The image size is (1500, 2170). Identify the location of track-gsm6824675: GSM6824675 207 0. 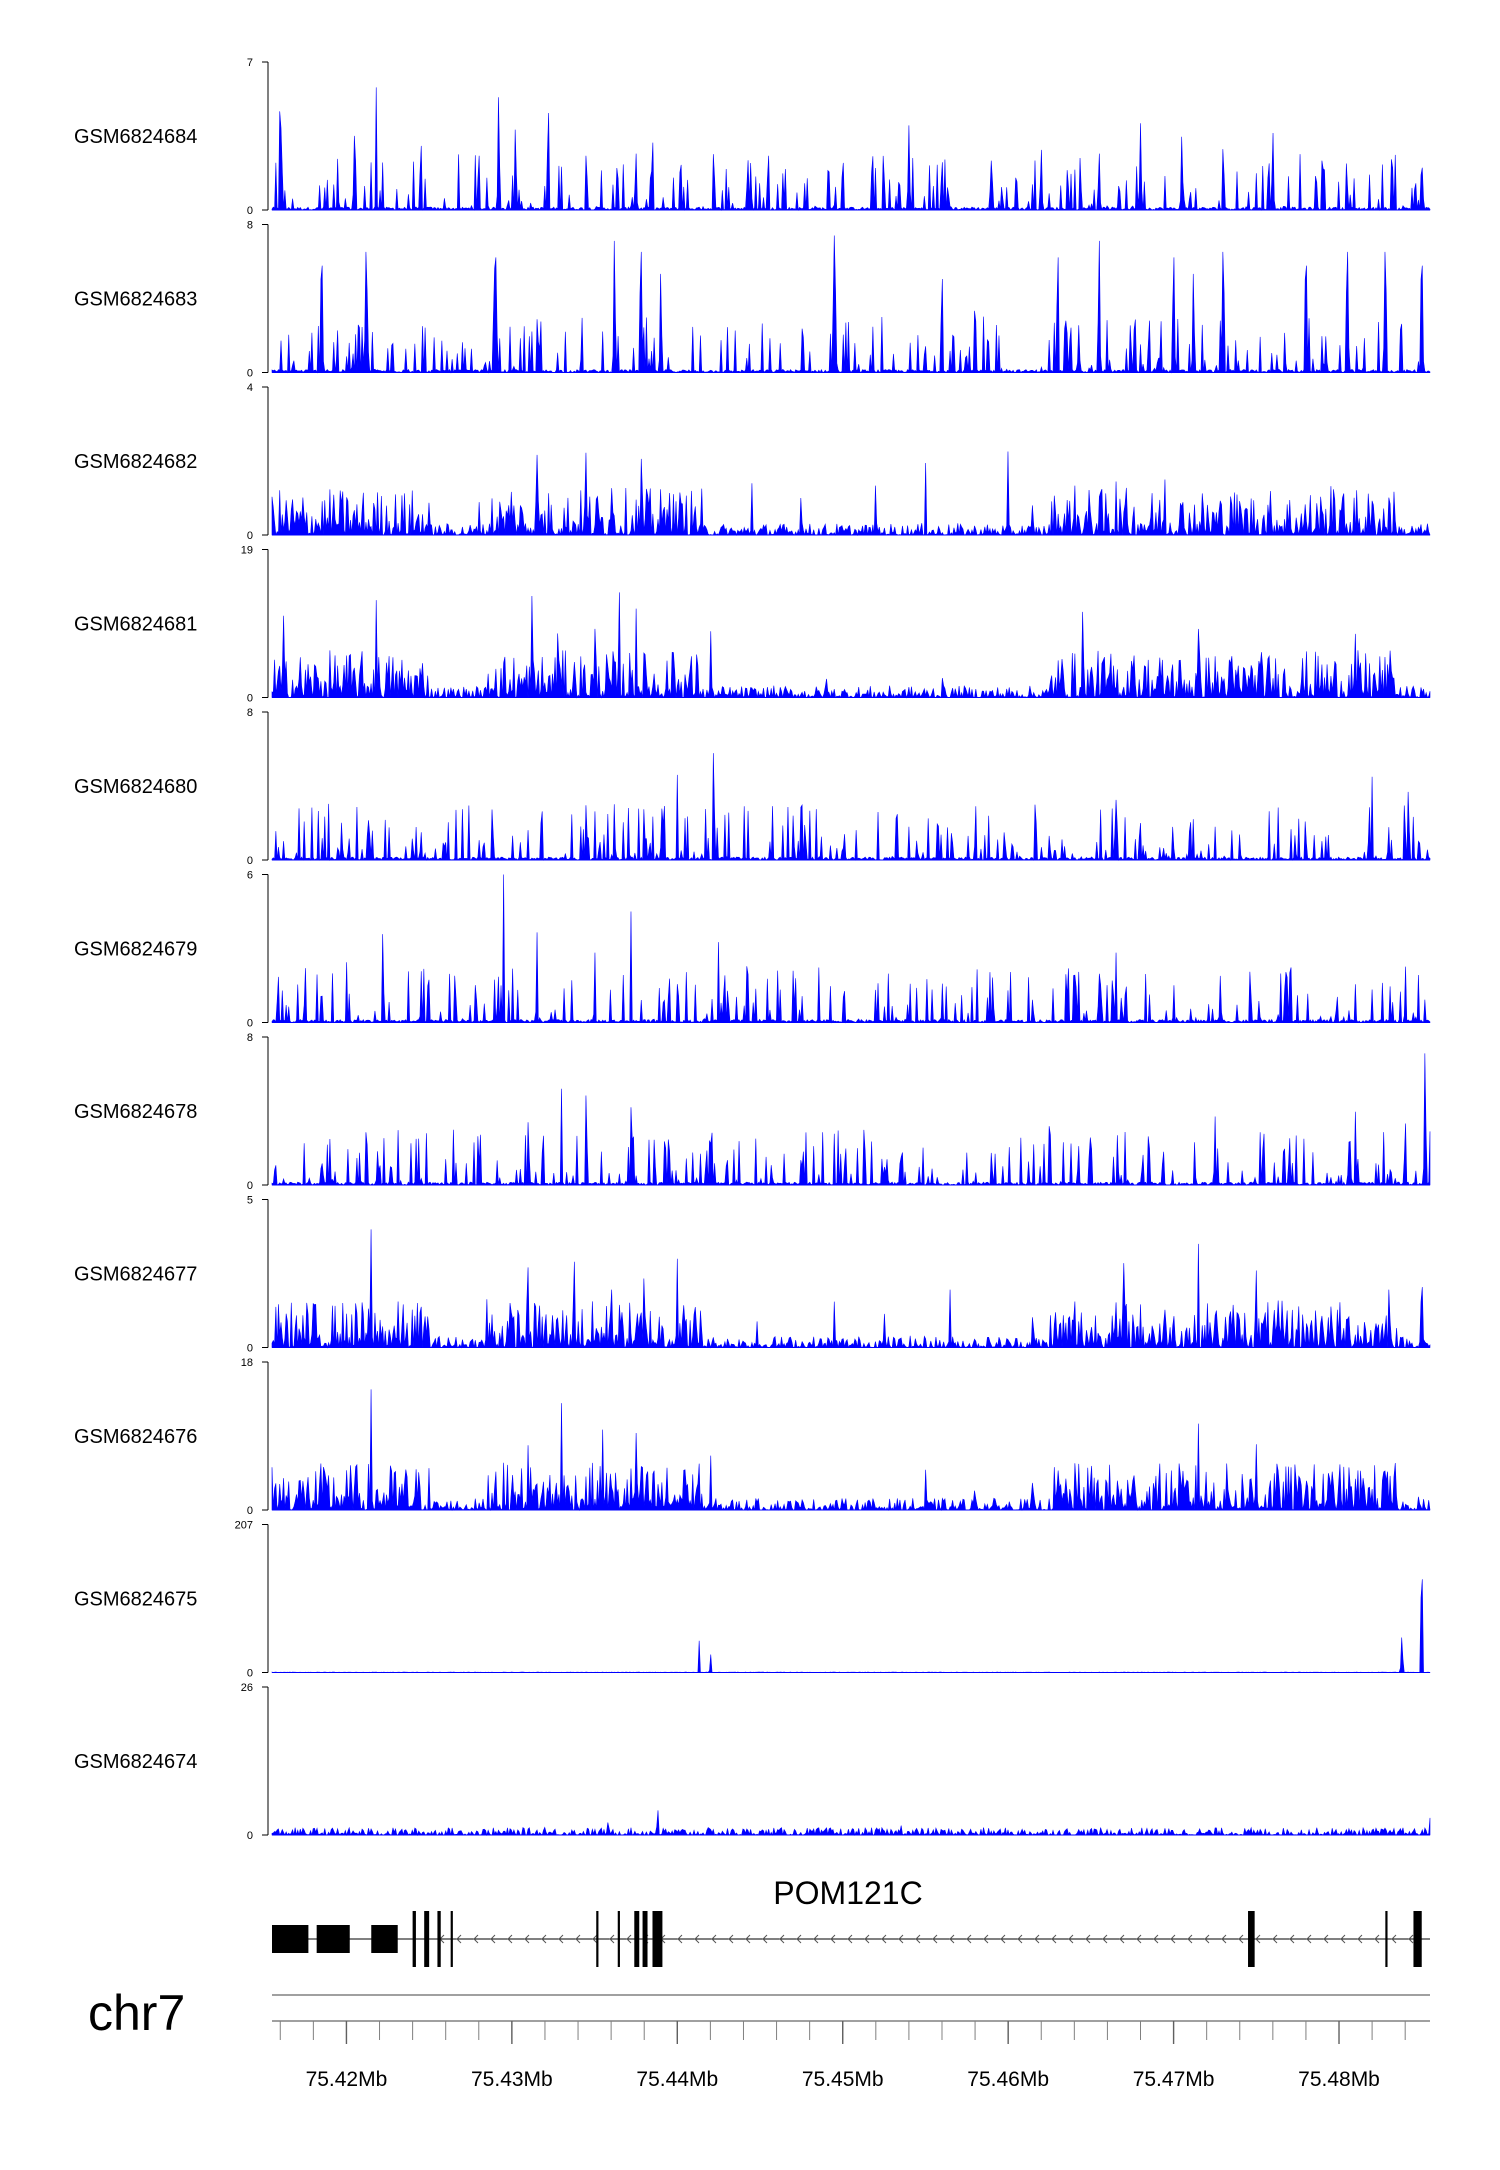
(752, 1600).